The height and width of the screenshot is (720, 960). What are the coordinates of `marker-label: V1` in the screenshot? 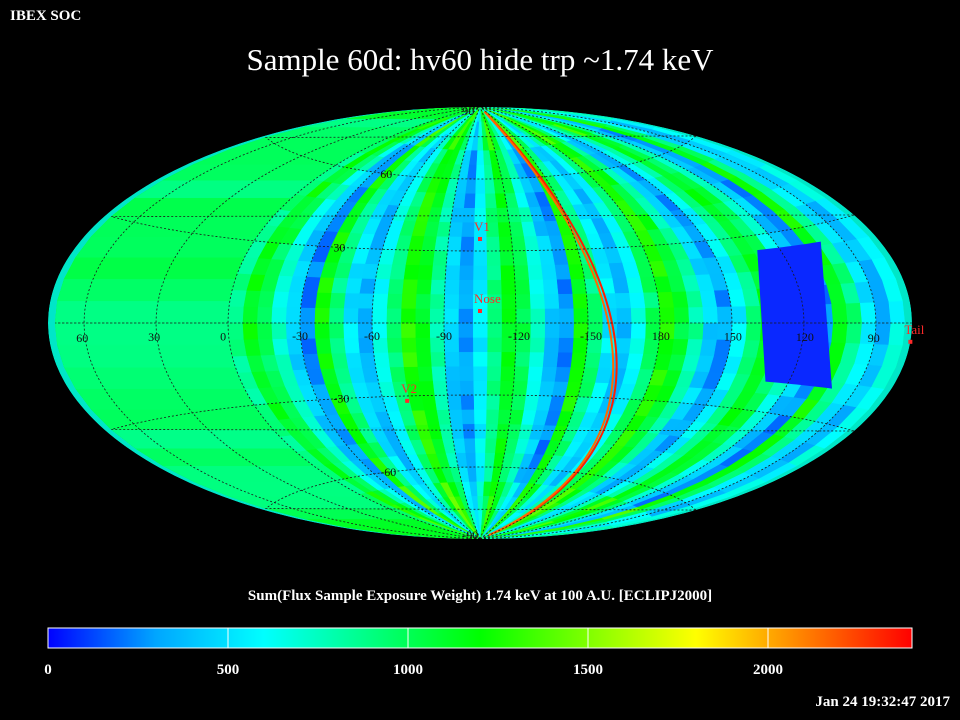 It's located at (482, 226).